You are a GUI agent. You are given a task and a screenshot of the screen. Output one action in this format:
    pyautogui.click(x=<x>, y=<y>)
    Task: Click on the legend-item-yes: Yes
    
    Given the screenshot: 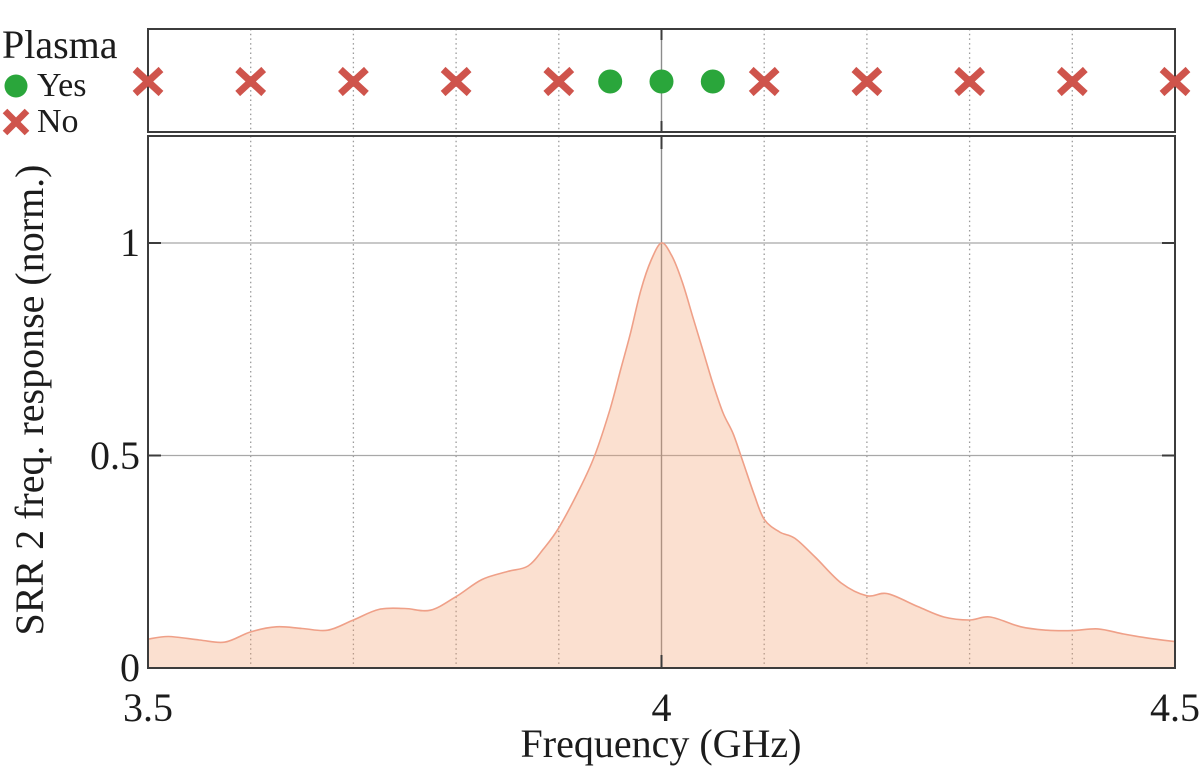 What is the action you would take?
    pyautogui.click(x=60, y=85)
    